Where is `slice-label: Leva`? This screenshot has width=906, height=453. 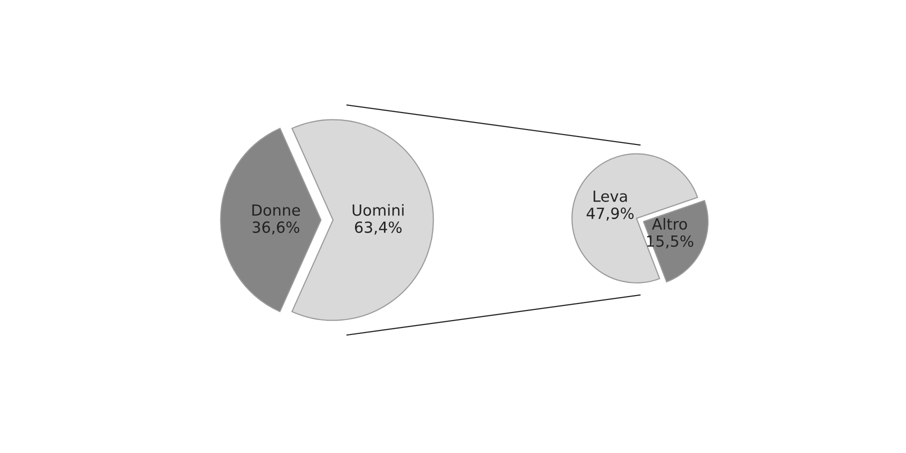
slice-label: Leva is located at coordinates (610, 196).